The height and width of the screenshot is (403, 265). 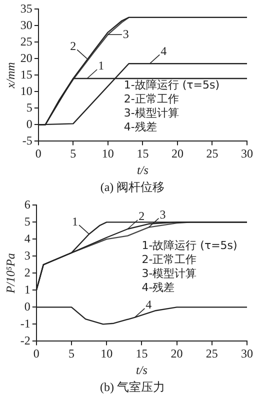 I want to click on y-tick-label: -1, so click(x=25, y=323).